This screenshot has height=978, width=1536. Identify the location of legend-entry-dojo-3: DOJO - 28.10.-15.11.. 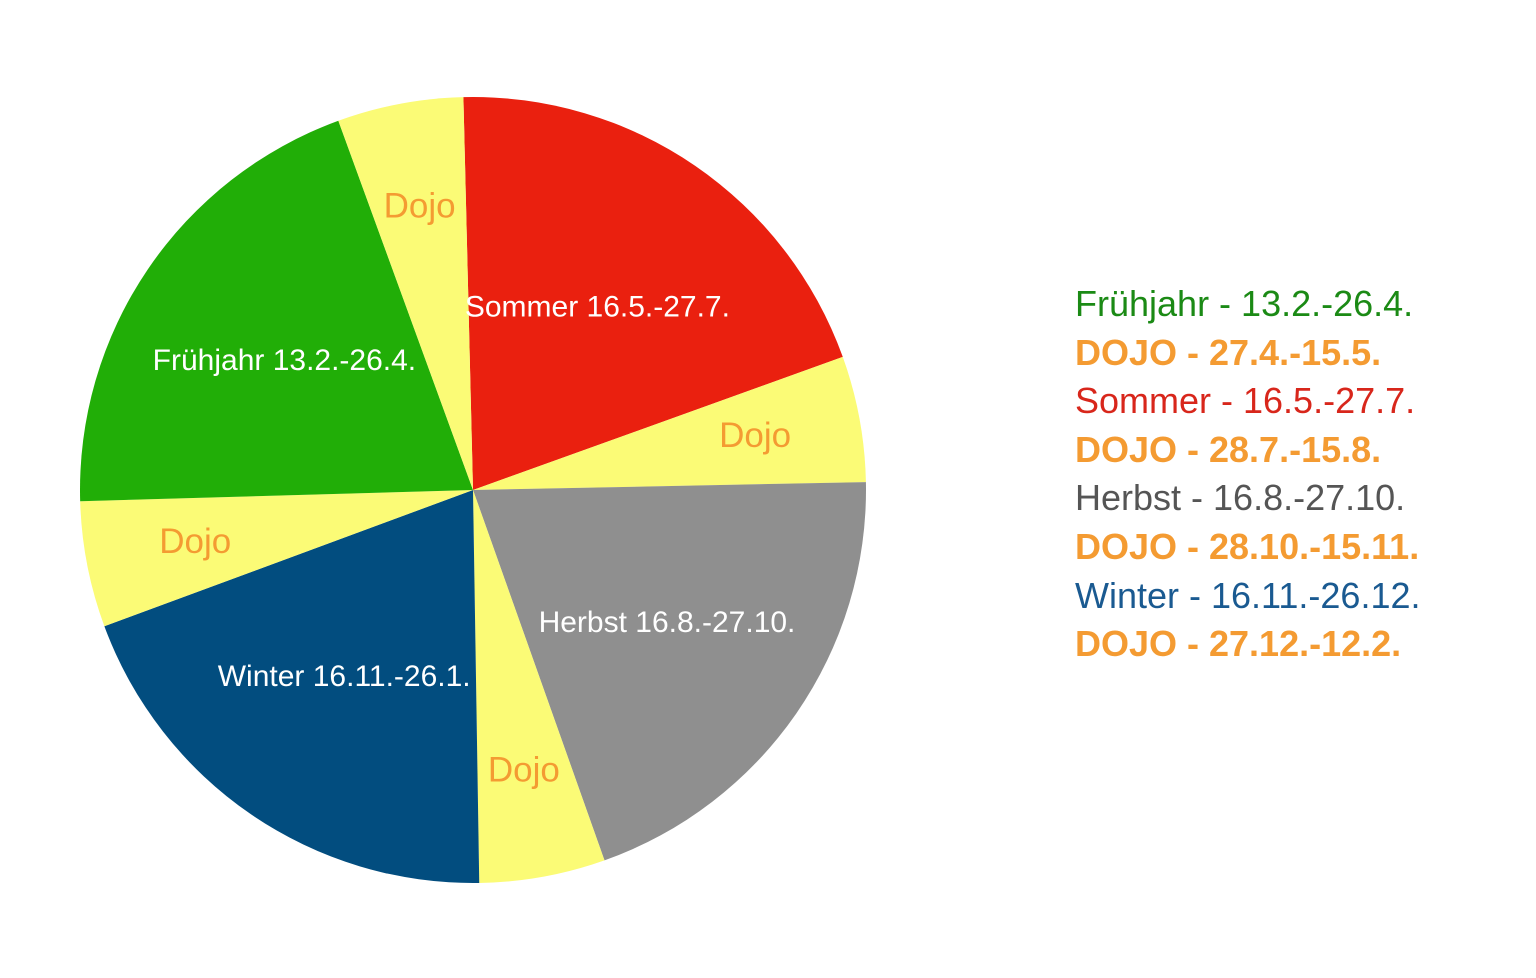
(1247, 546).